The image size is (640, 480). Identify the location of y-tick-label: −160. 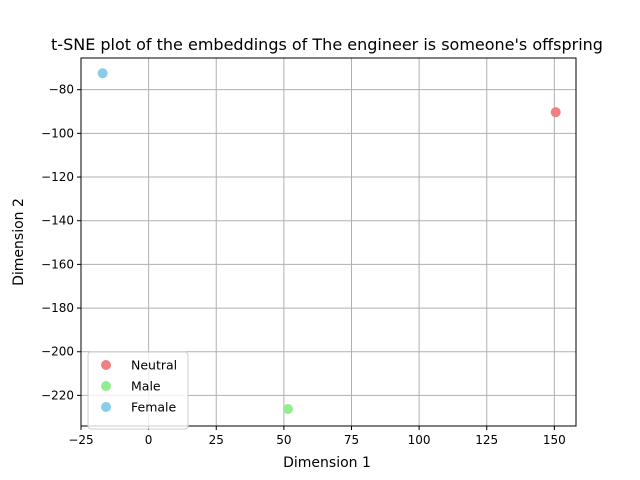
(57, 264).